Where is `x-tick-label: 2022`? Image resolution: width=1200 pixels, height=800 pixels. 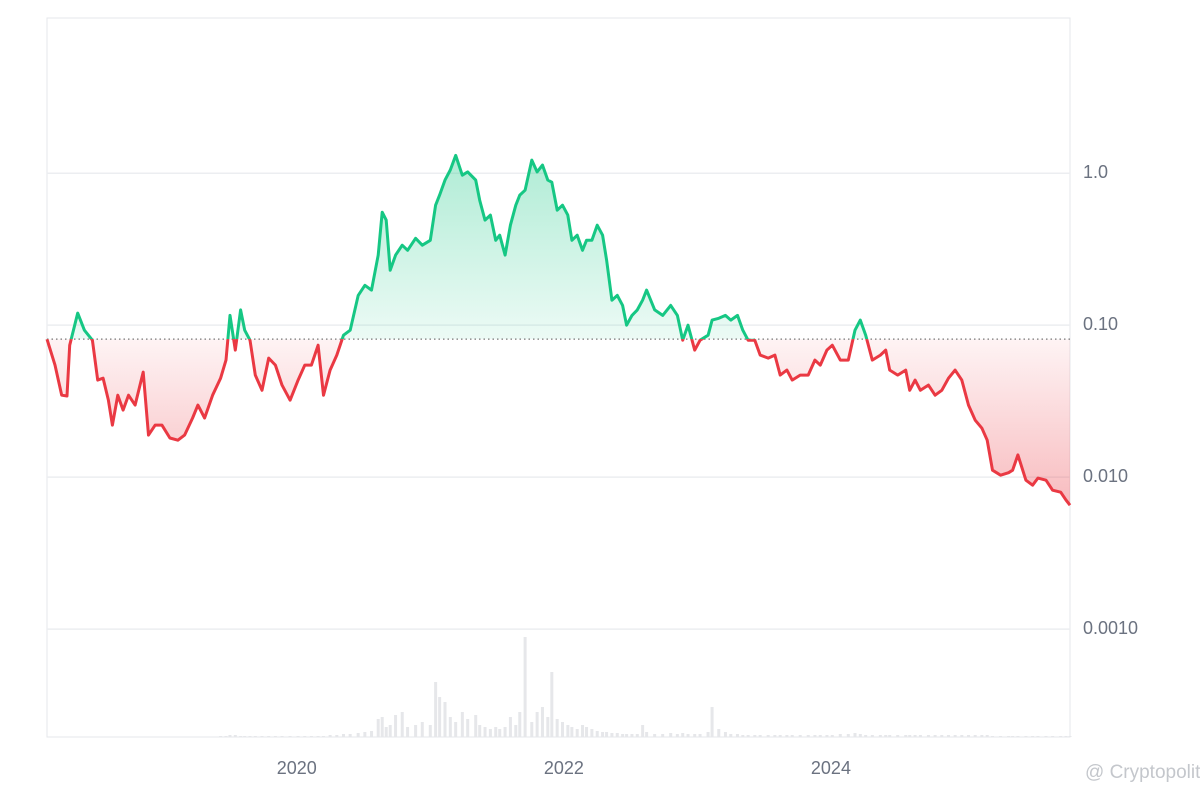
x-tick-label: 2022 is located at coordinates (564, 768).